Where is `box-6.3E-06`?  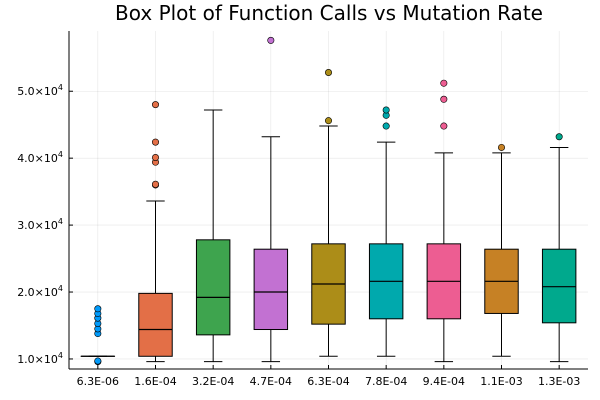
box-6.3E-06 is located at coordinates (98, 335).